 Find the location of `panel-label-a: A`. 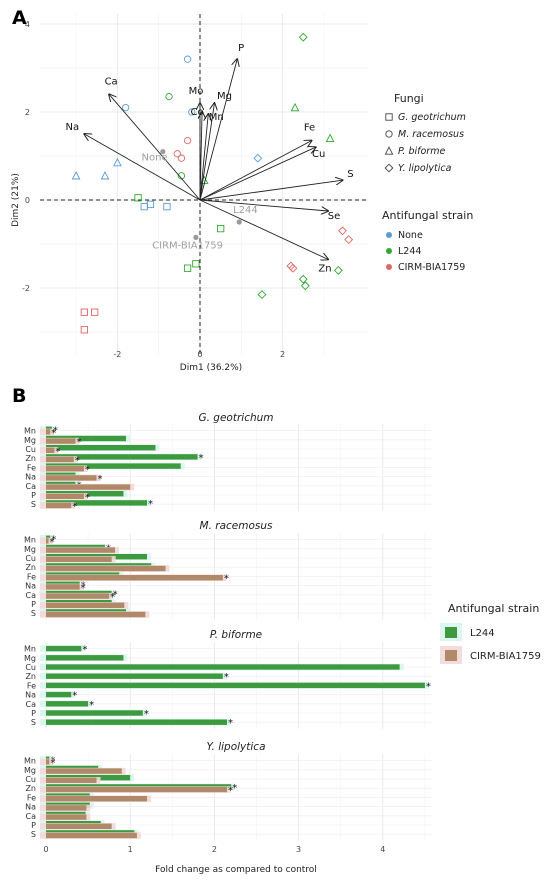

panel-label-a: A is located at coordinates (19, 18).